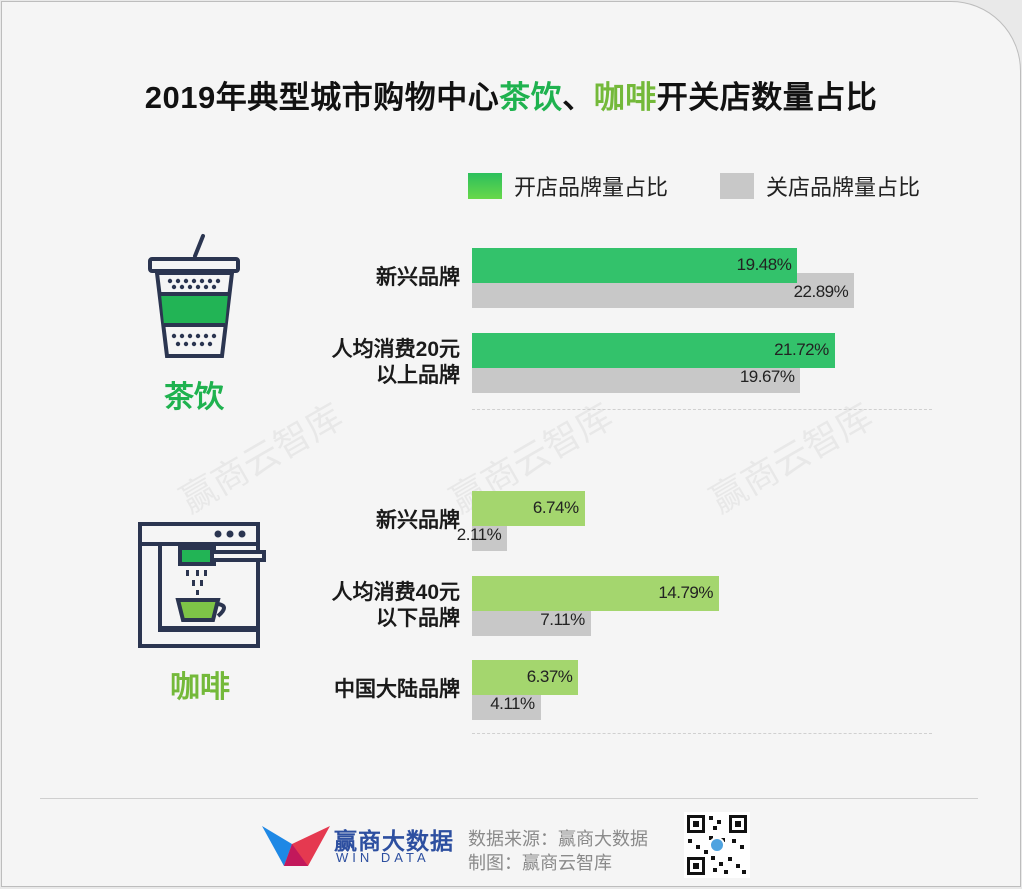  What do you see at coordinates (202, 585) in the screenshot?
I see `coffee-machine-icon` at bounding box center [202, 585].